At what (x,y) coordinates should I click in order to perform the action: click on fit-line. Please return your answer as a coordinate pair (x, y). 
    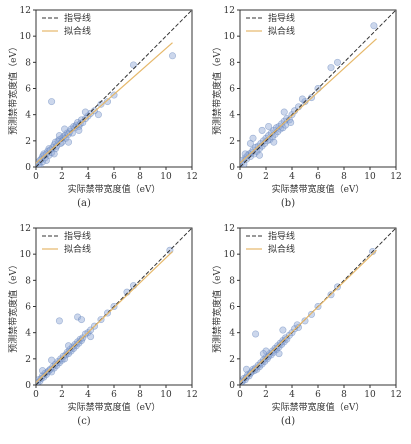
    Looking at the image, I should click on (104, 103).